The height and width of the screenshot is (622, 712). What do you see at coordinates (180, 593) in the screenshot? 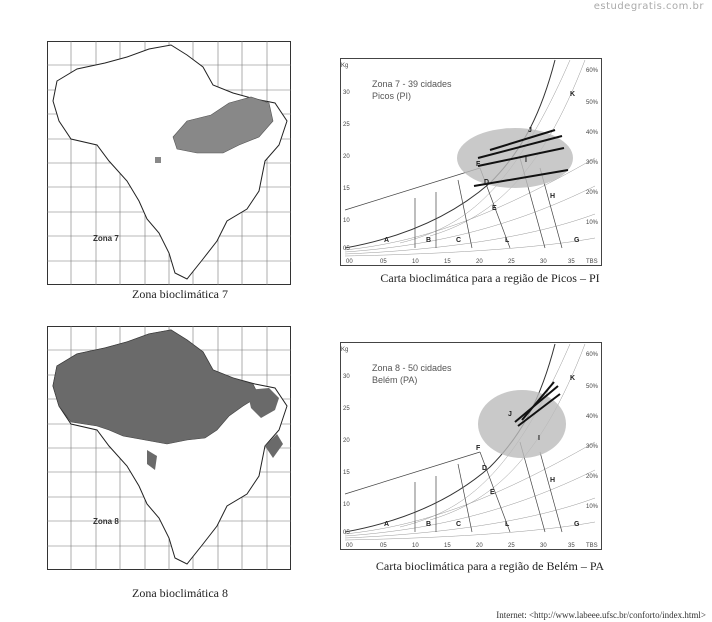
I see `map-caption-8: Zona bioclimática 8` at bounding box center [180, 593].